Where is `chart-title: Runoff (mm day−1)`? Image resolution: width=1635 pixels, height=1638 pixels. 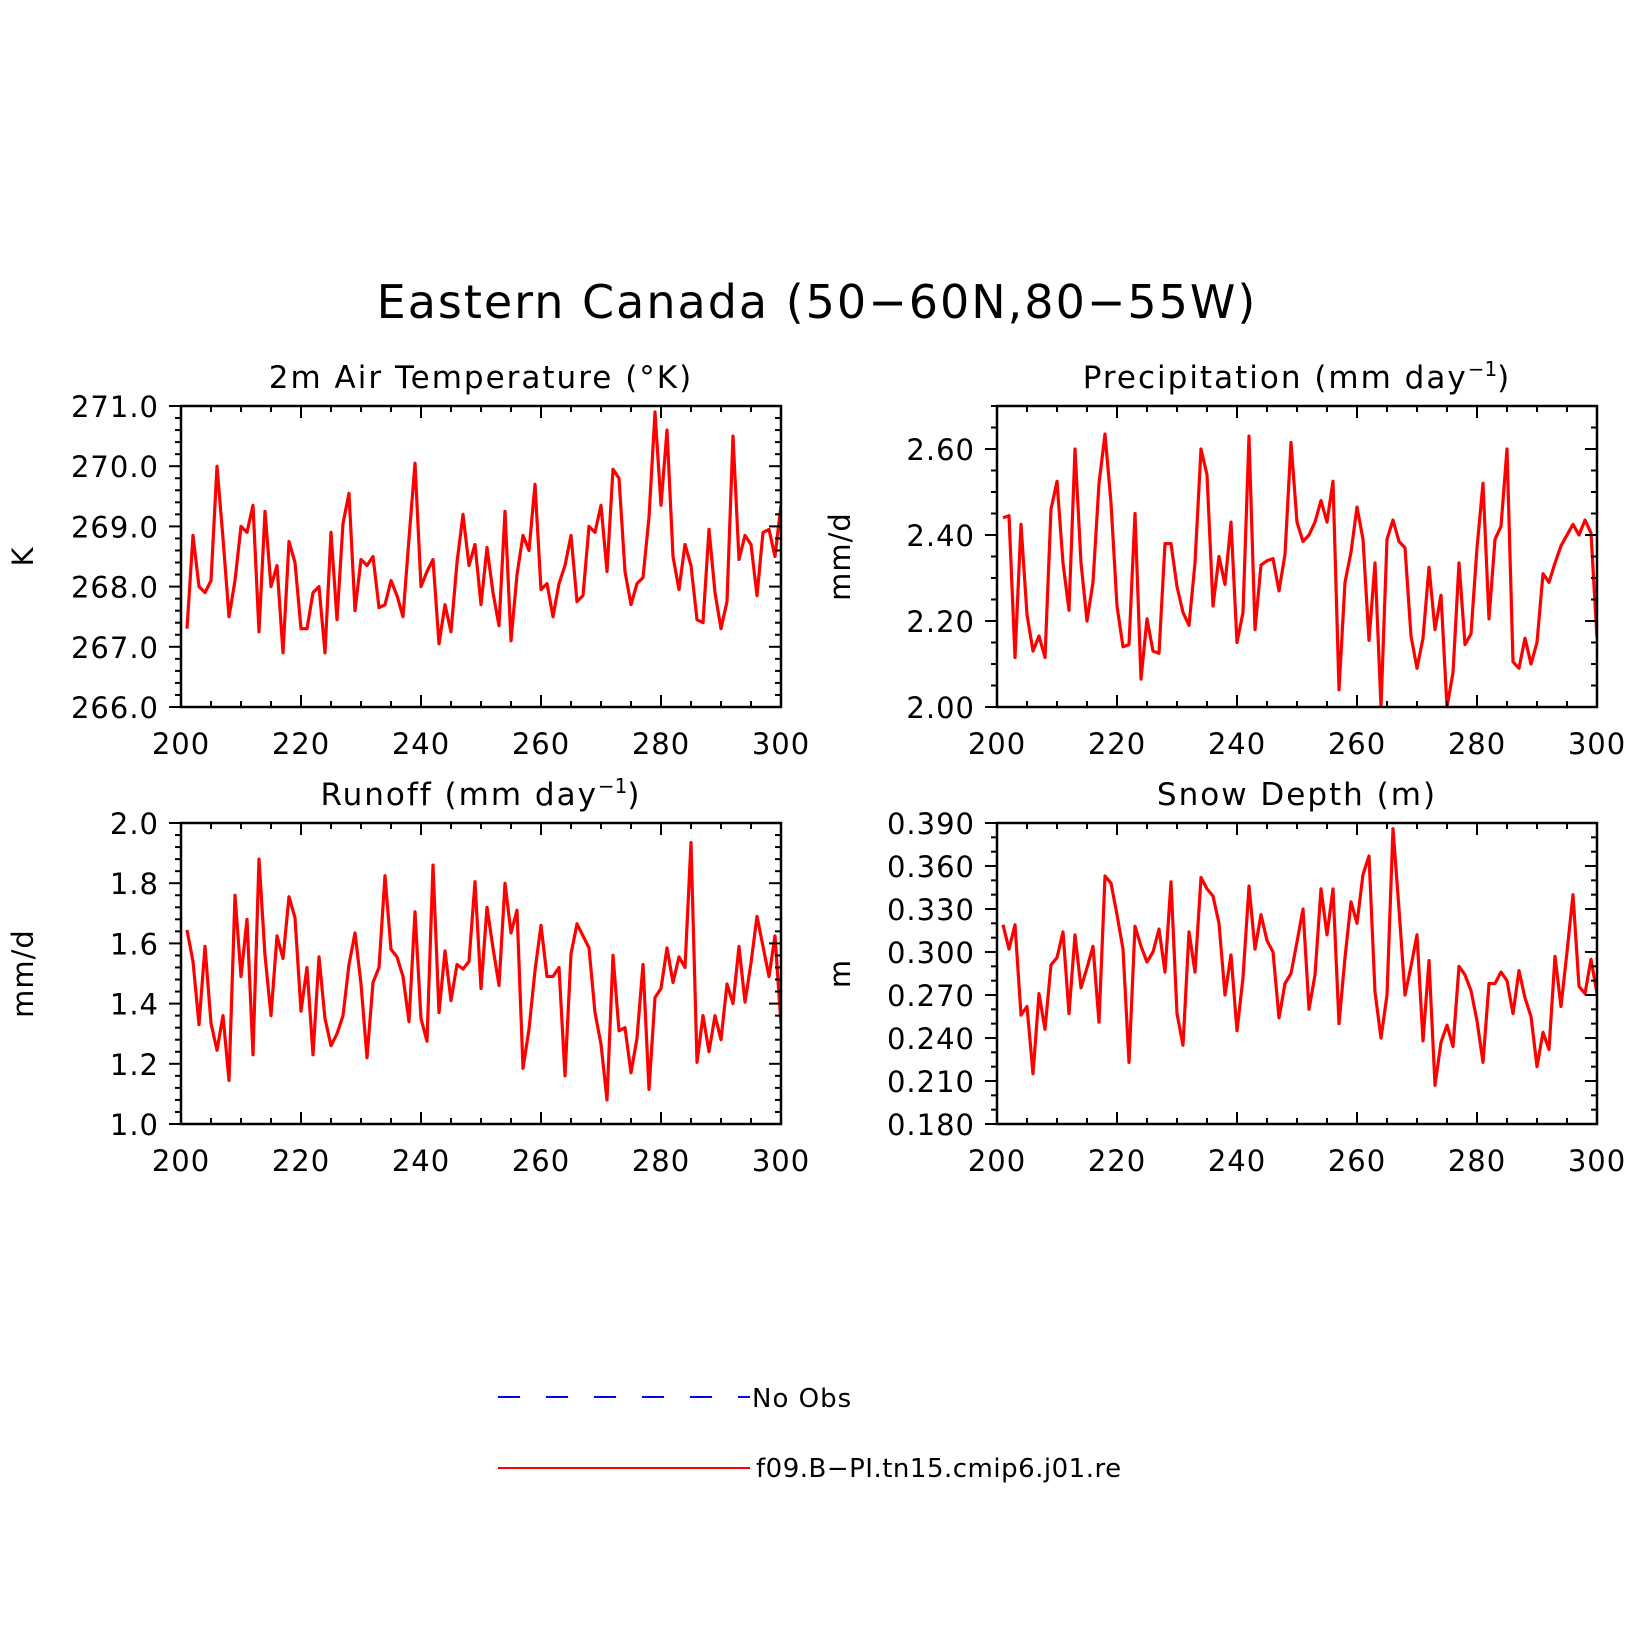 chart-title: Runoff (mm day−1) is located at coordinates (480, 793).